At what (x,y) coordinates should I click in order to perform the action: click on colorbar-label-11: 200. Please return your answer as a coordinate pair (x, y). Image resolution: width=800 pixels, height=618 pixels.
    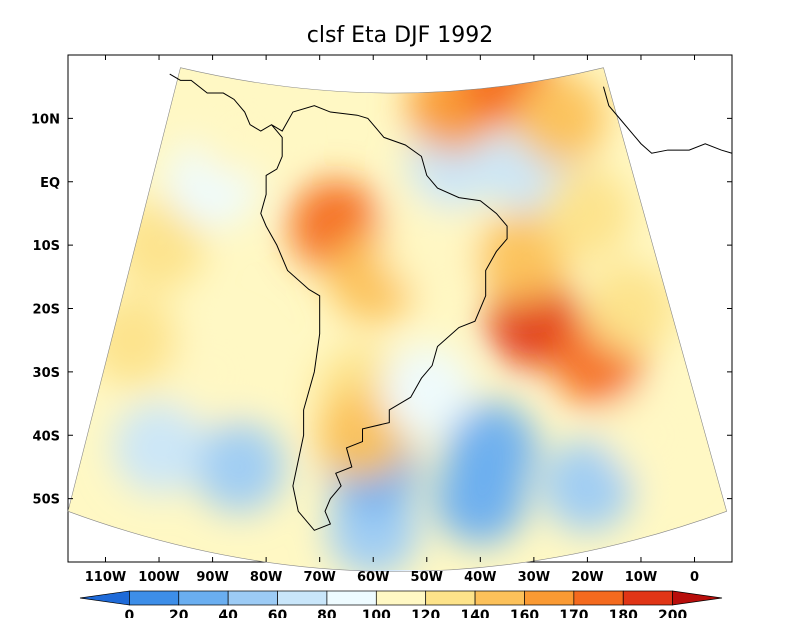
    Looking at the image, I should click on (672, 613).